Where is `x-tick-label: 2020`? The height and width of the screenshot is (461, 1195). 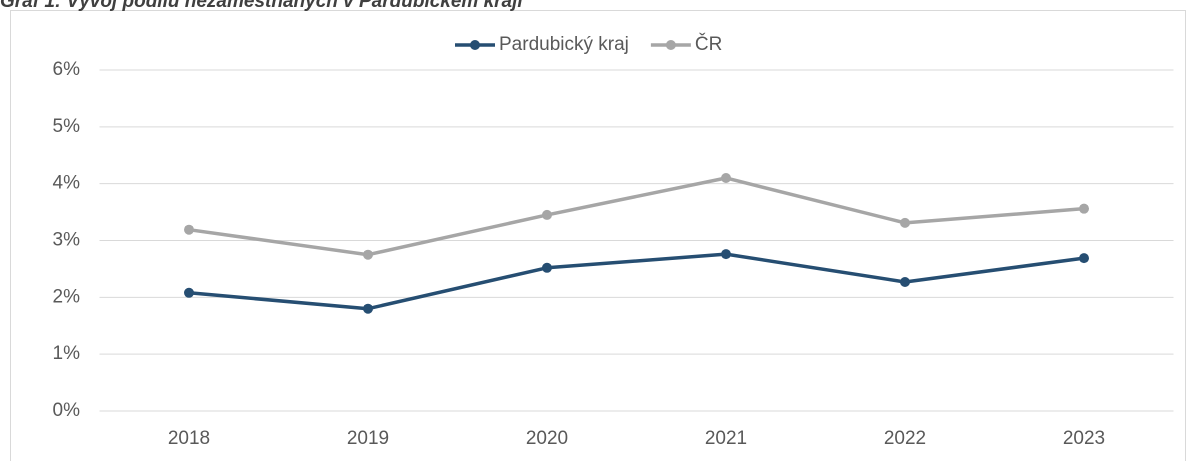
x-tick-label: 2020 is located at coordinates (547, 438).